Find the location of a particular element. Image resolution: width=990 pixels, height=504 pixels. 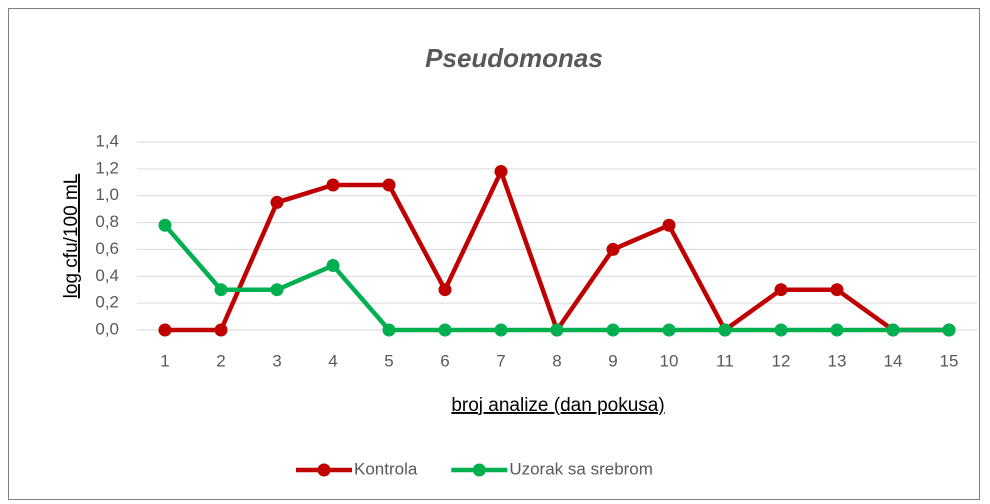

x-tick-label: 3 is located at coordinates (276, 360).